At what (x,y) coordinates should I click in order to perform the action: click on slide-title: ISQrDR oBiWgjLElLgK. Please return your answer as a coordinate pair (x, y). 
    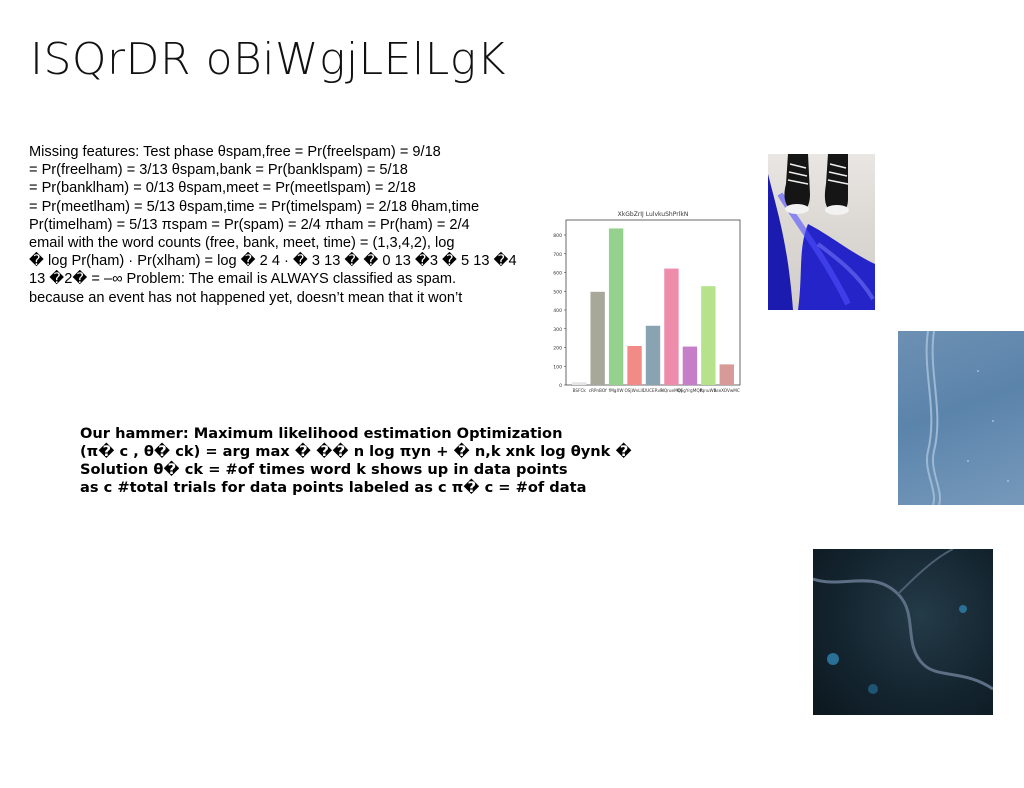
    Looking at the image, I should click on (268, 59).